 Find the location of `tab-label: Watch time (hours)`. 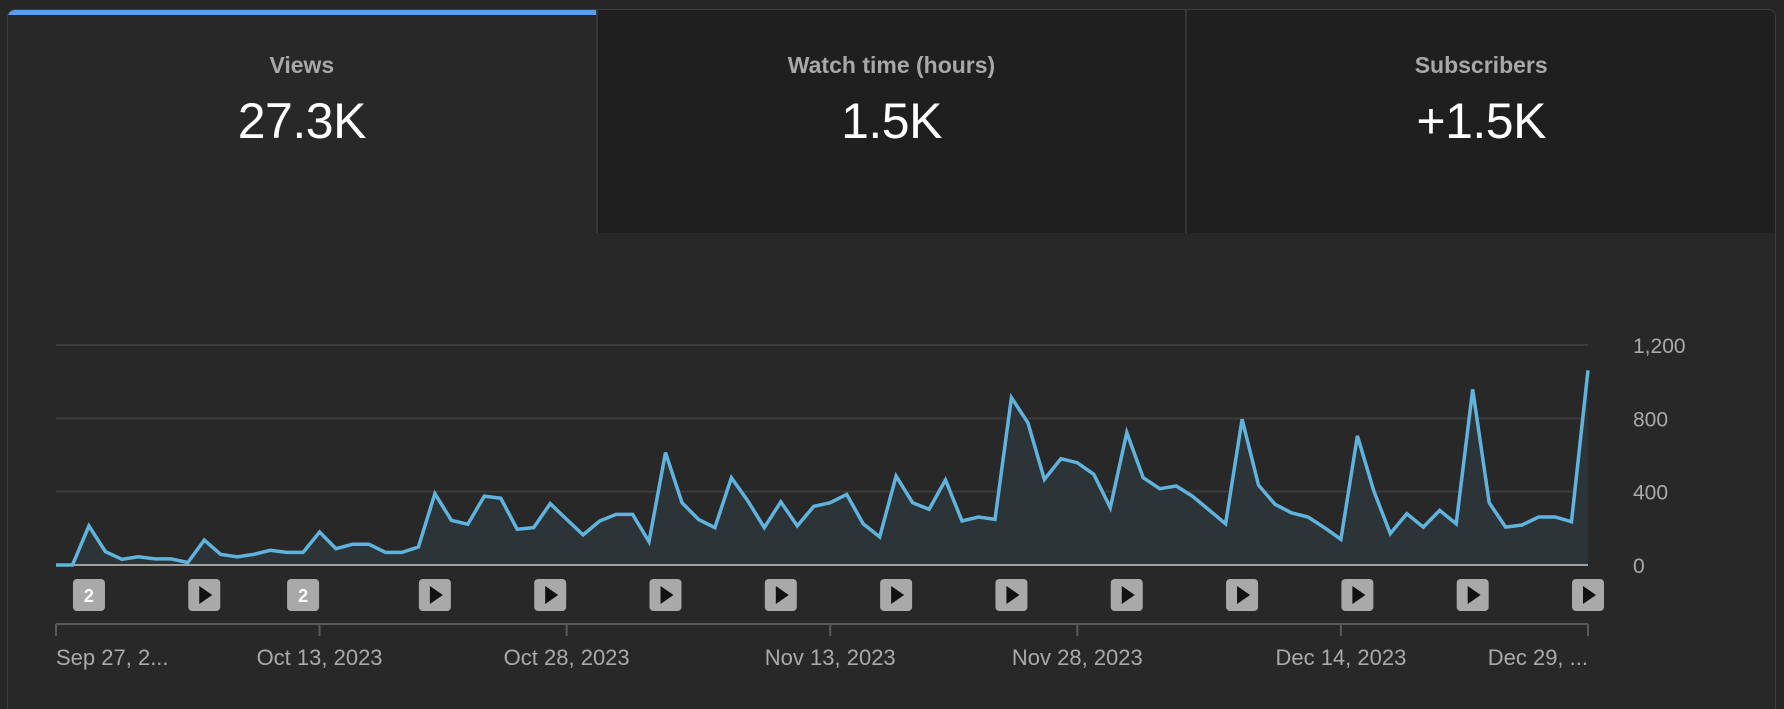

tab-label: Watch time (hours) is located at coordinates (891, 65).